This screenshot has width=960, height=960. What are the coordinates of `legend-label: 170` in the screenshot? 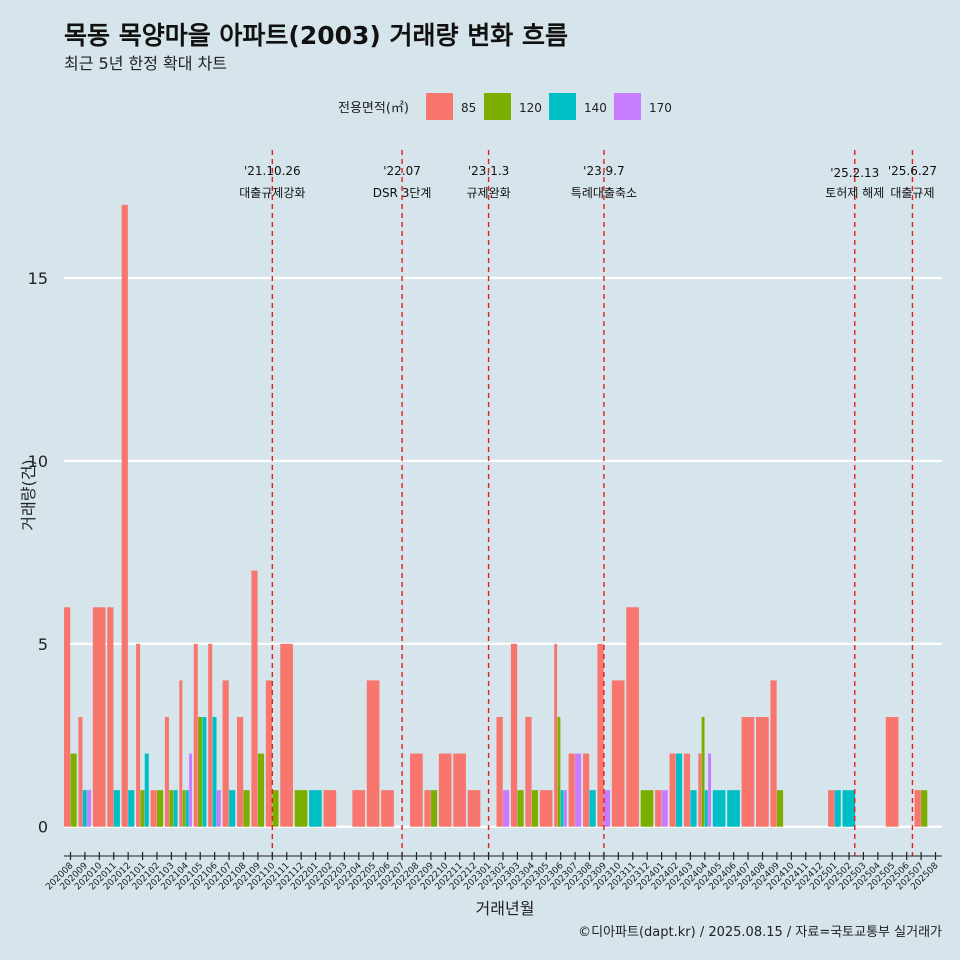 It's located at (660, 108).